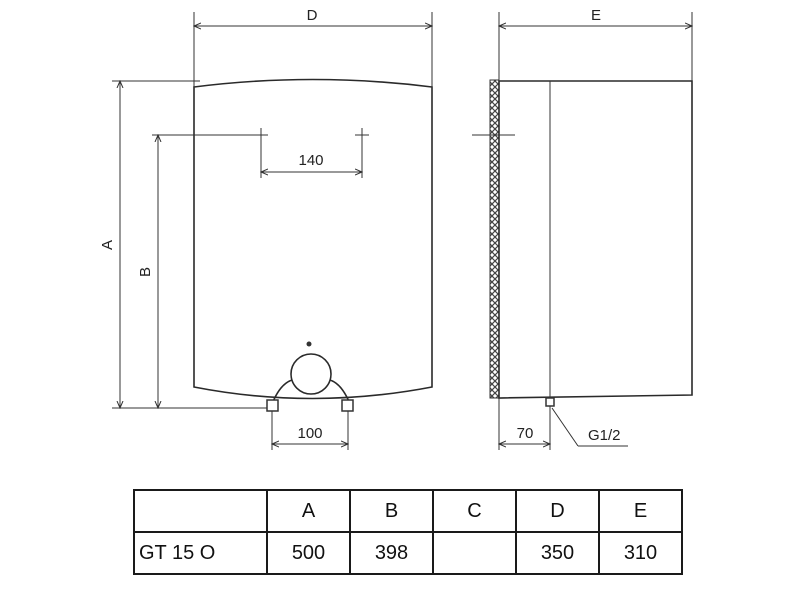  Describe the element at coordinates (310, 395) in the screenshot. I see `thermostat-assembly: 100` at that location.